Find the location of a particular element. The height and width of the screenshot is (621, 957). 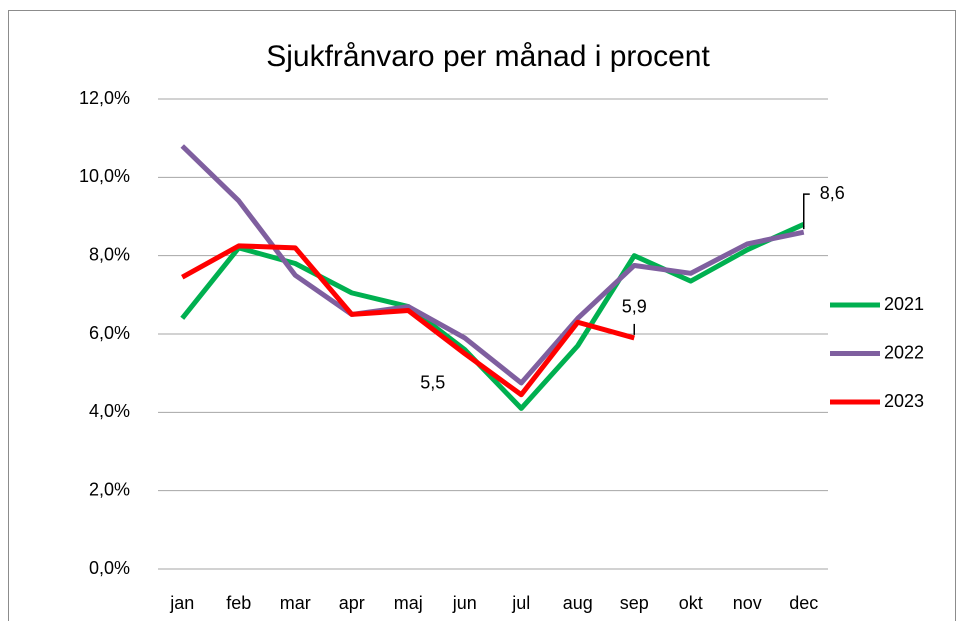

y-tick-label: 4,0% is located at coordinates (109, 411).